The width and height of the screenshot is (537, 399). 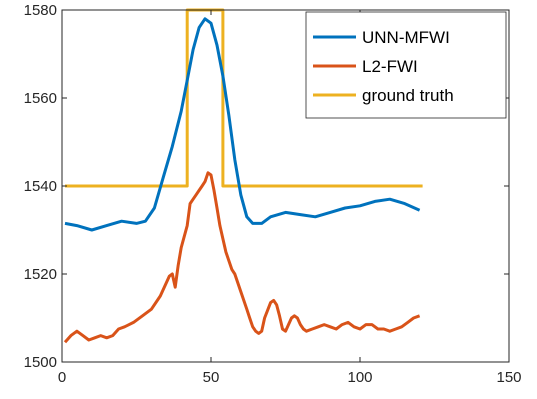 What do you see at coordinates (406, 37) in the screenshot?
I see `legend-label-unn-mfwi: UNN-MFWI` at bounding box center [406, 37].